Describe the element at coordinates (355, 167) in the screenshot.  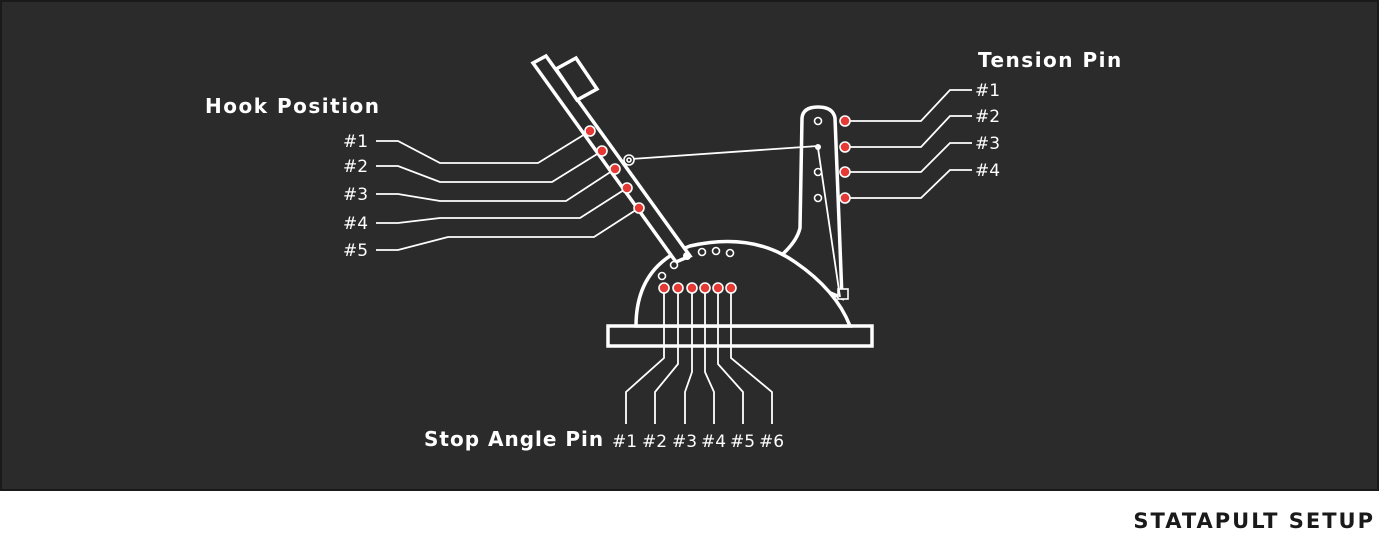
I see `hook-label-2: #2` at that location.